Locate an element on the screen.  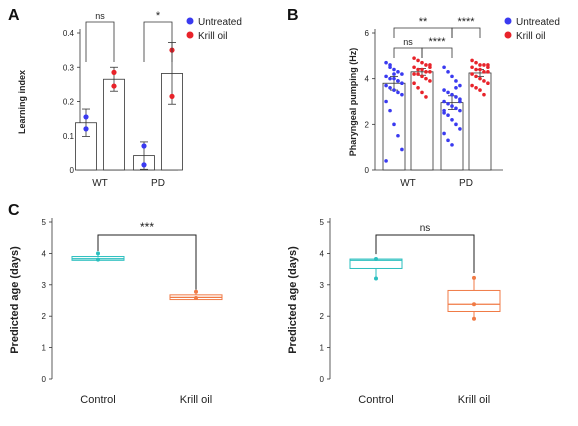
c-right-y-tick-label: 0 is located at coordinates (322, 379).